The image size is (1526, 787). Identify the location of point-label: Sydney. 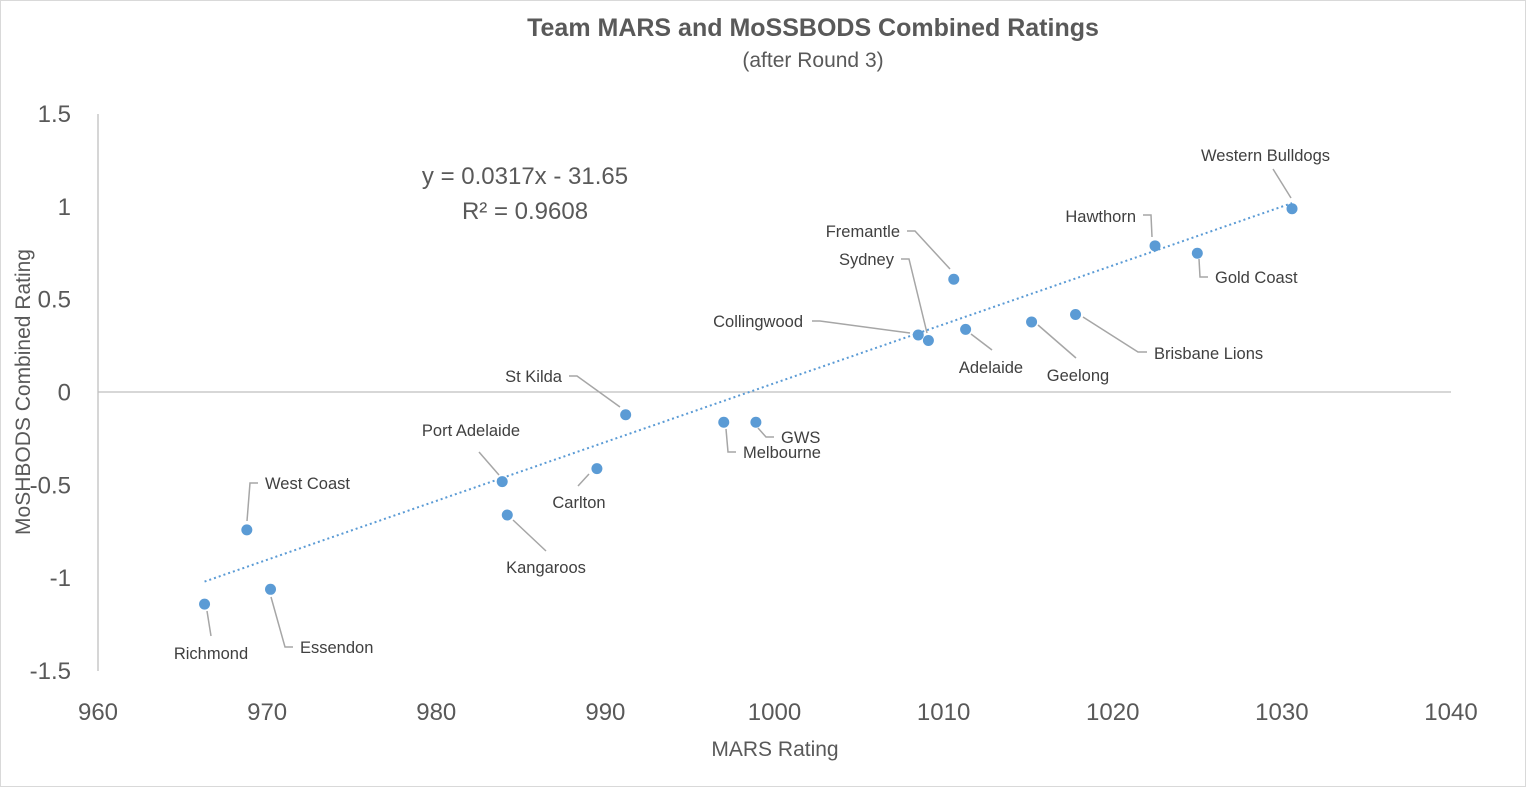
(867, 260).